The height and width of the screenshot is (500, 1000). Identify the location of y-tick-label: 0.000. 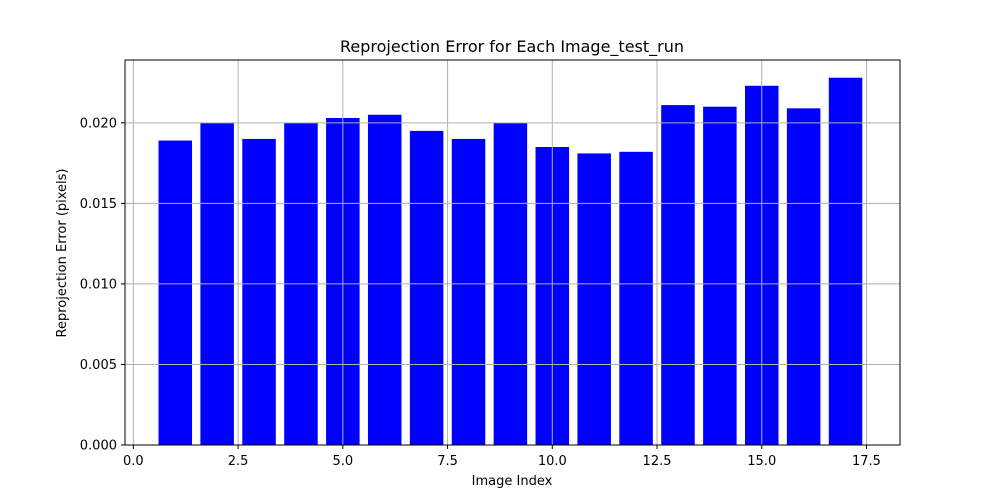
(98, 446).